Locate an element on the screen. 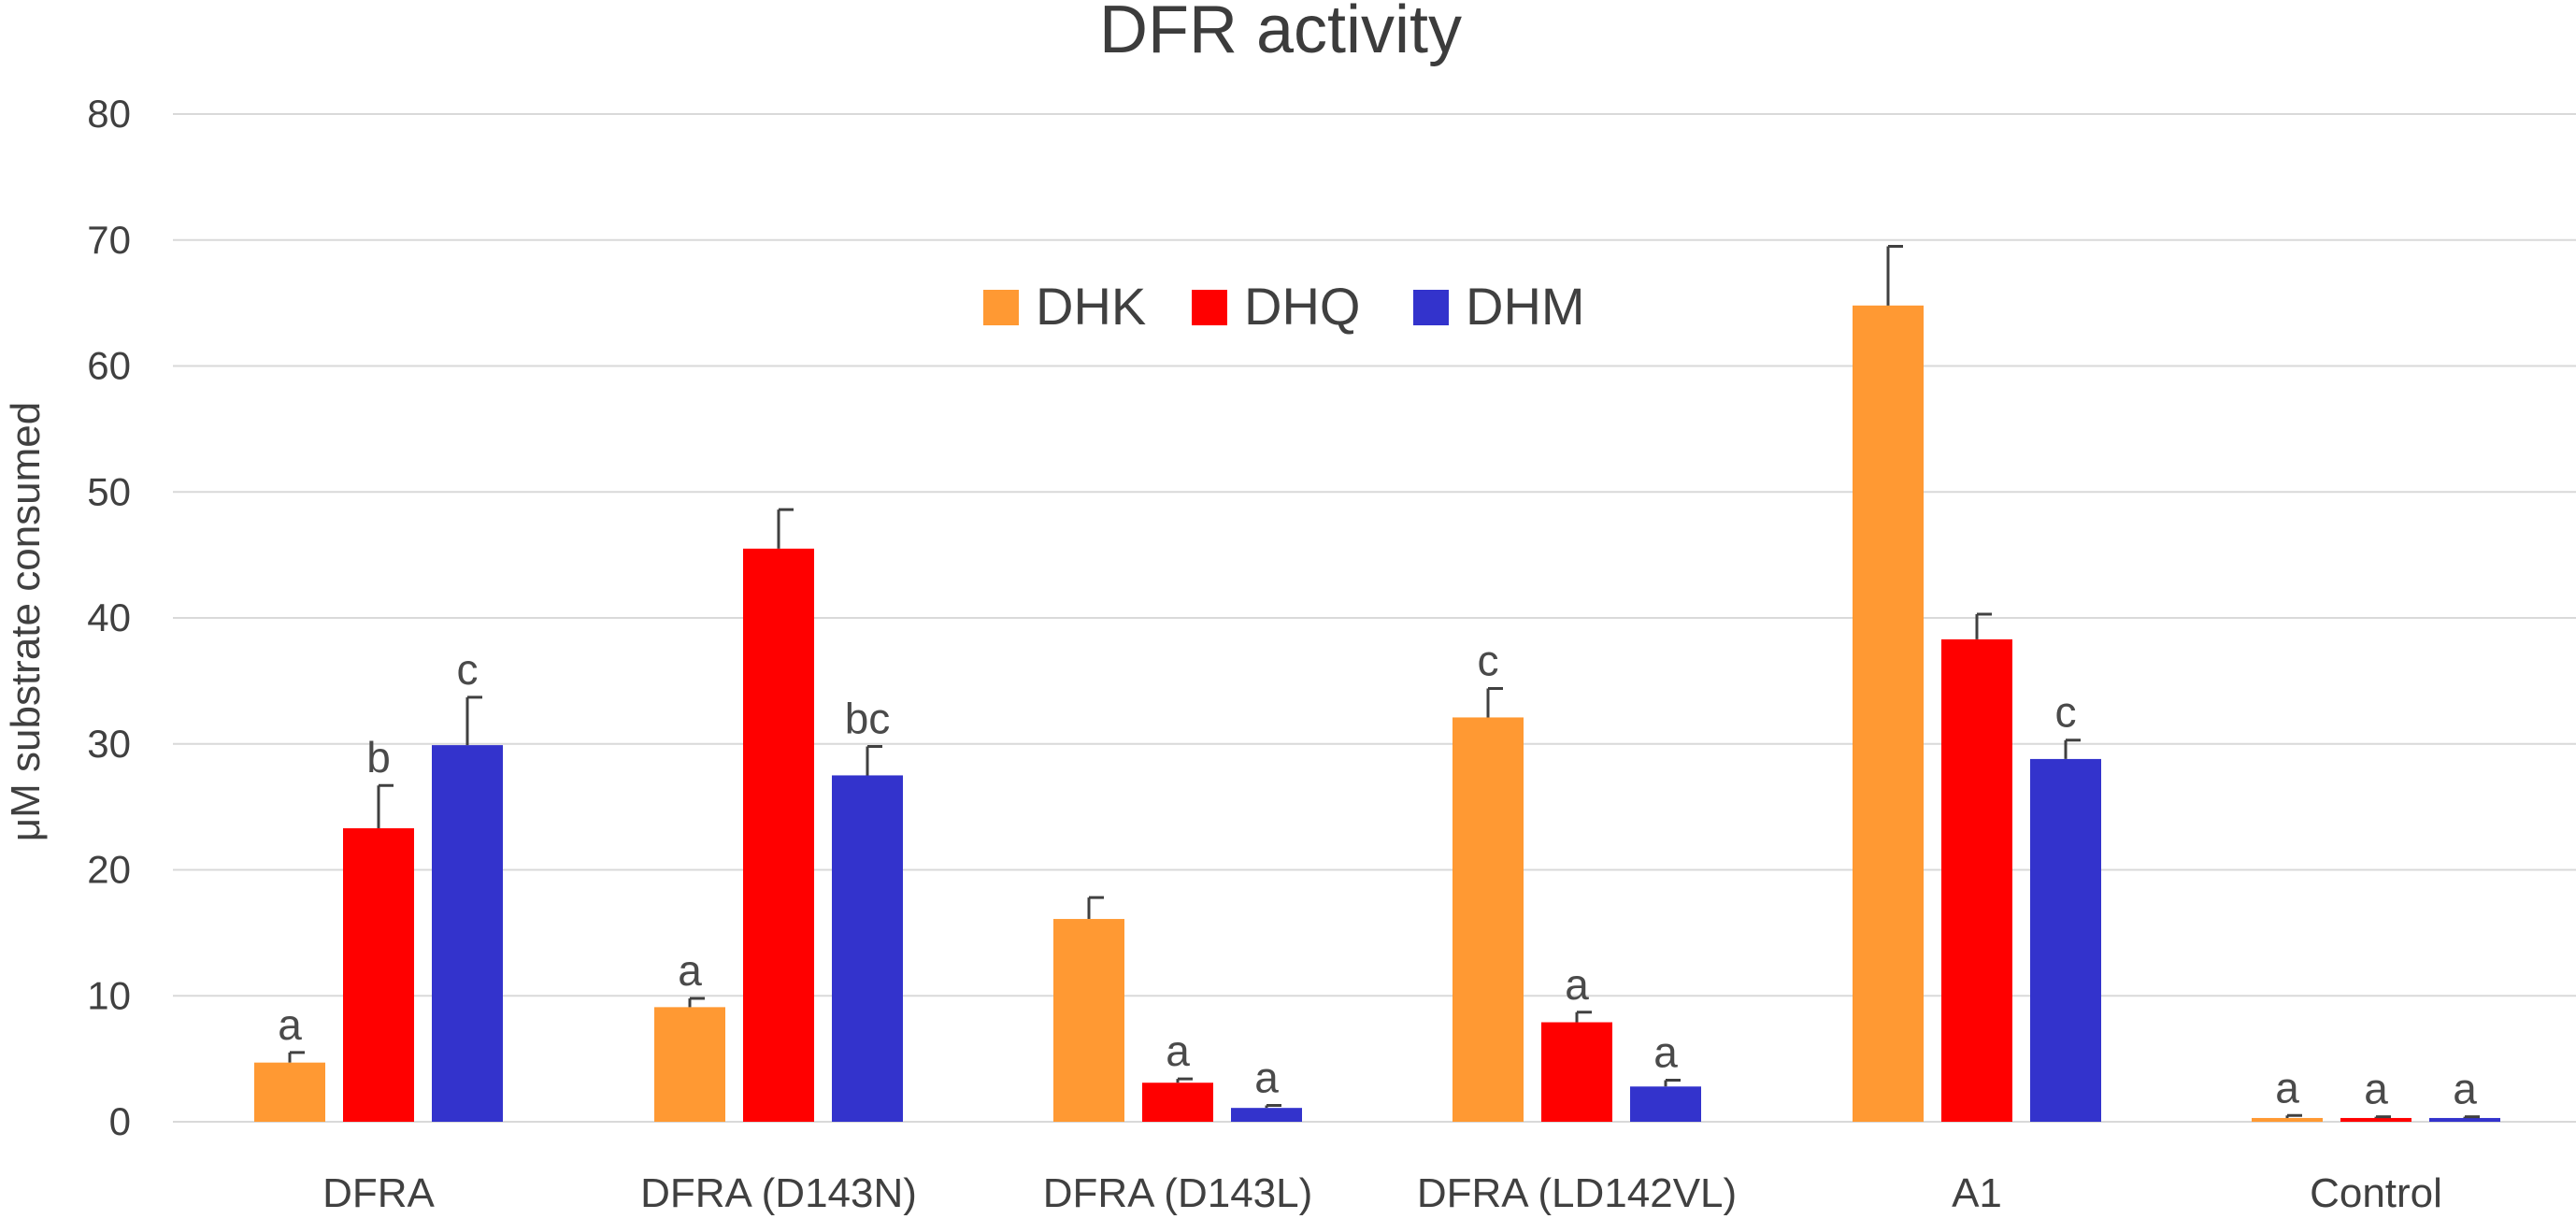 This screenshot has width=2576, height=1219. x-category-label: A1 is located at coordinates (1977, 1193).